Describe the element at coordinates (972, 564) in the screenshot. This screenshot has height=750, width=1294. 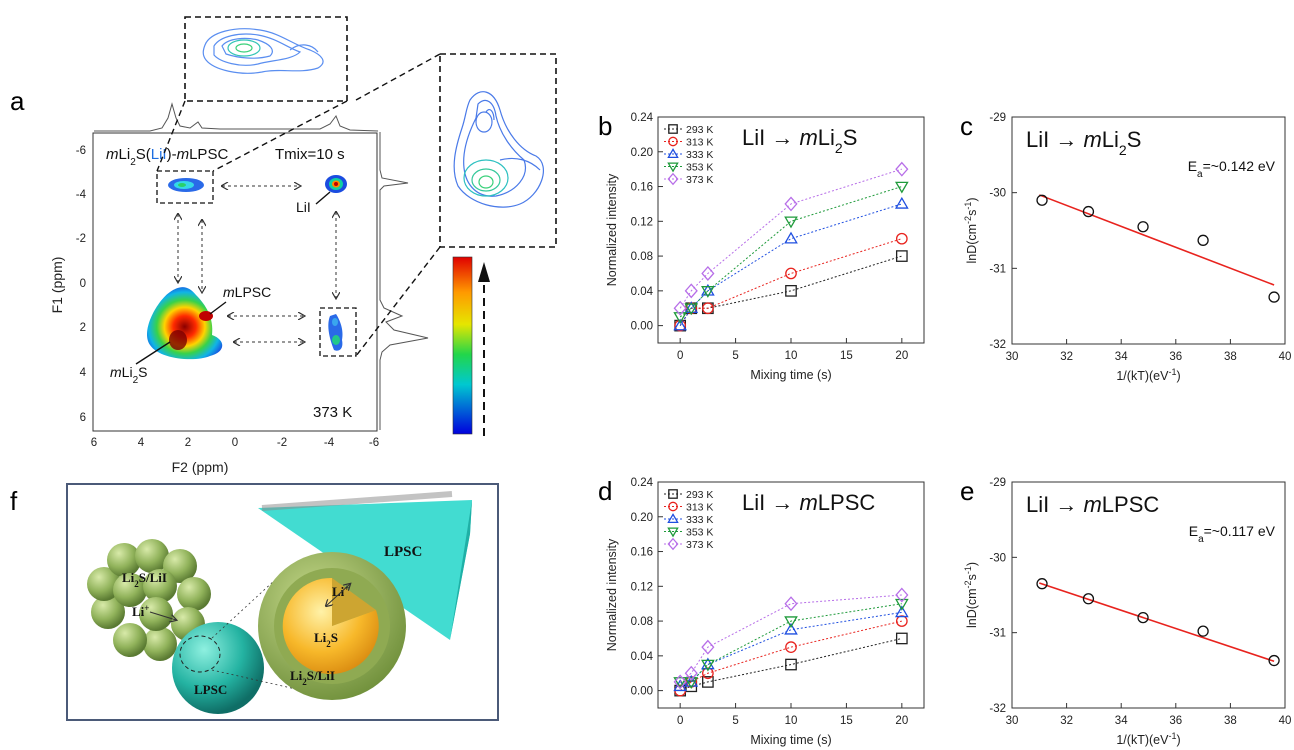
I see `label-part: )` at that location.